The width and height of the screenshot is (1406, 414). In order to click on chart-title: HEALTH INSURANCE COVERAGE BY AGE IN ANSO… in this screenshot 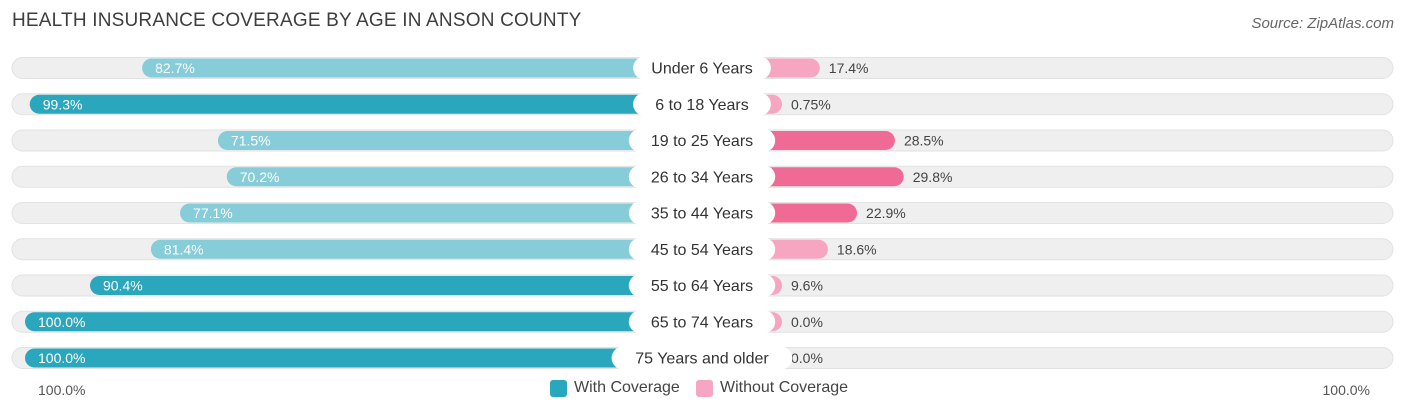, I will do `click(297, 20)`.